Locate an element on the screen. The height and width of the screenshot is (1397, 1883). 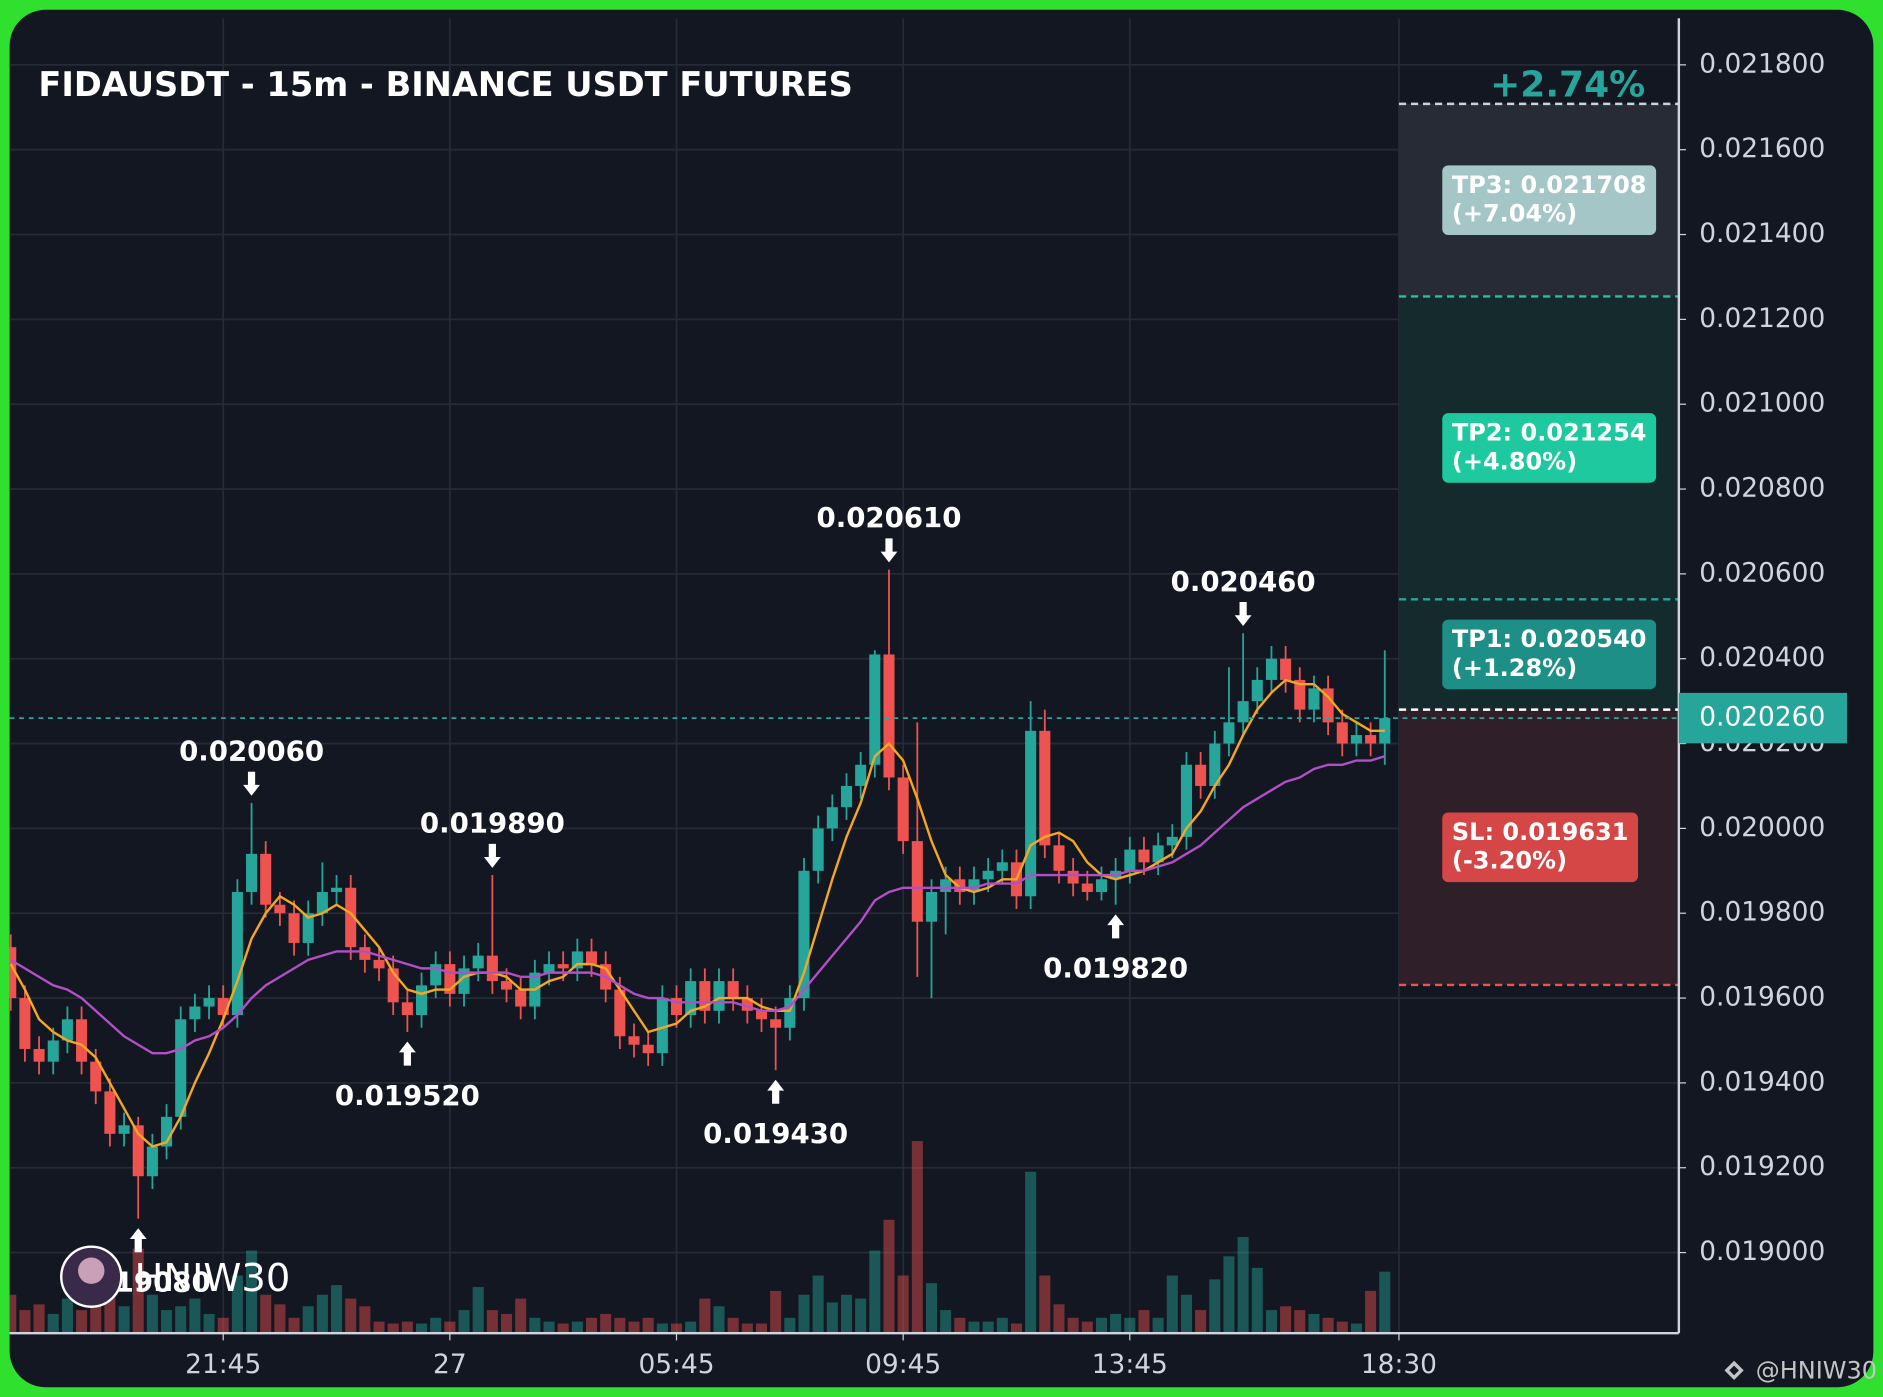
level-percent: (+7.04%) is located at coordinates (1514, 214).